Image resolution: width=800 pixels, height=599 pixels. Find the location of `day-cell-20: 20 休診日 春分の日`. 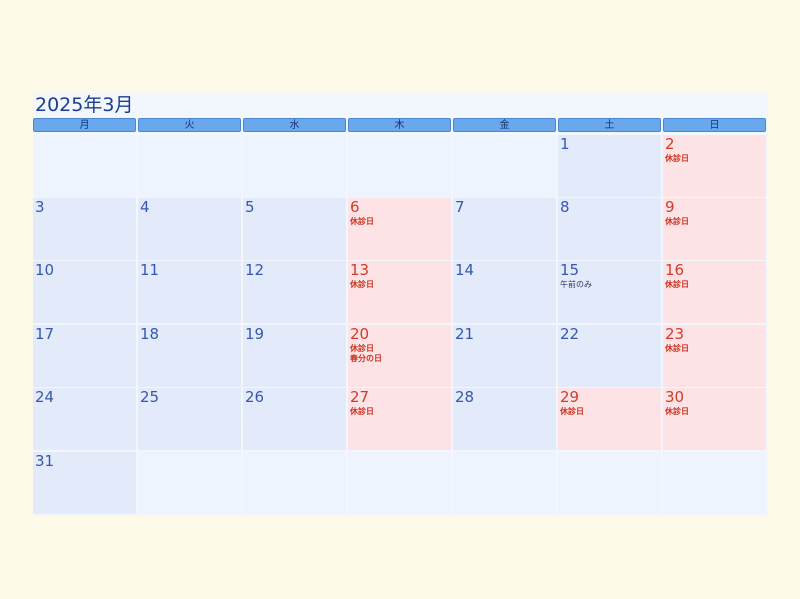

day-cell-20: 20 休診日 春分の日 is located at coordinates (399, 356).